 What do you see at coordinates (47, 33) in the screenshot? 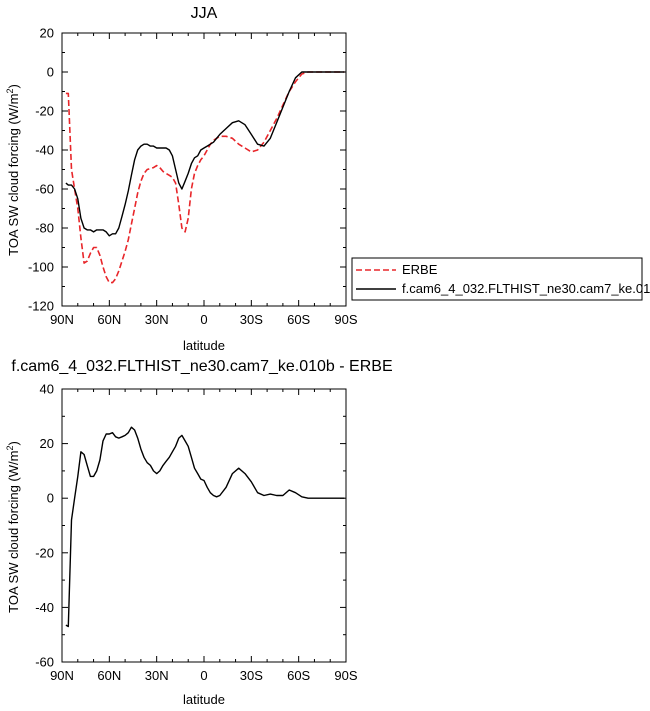
I see `top-chart-ytick-label: 20` at bounding box center [47, 33].